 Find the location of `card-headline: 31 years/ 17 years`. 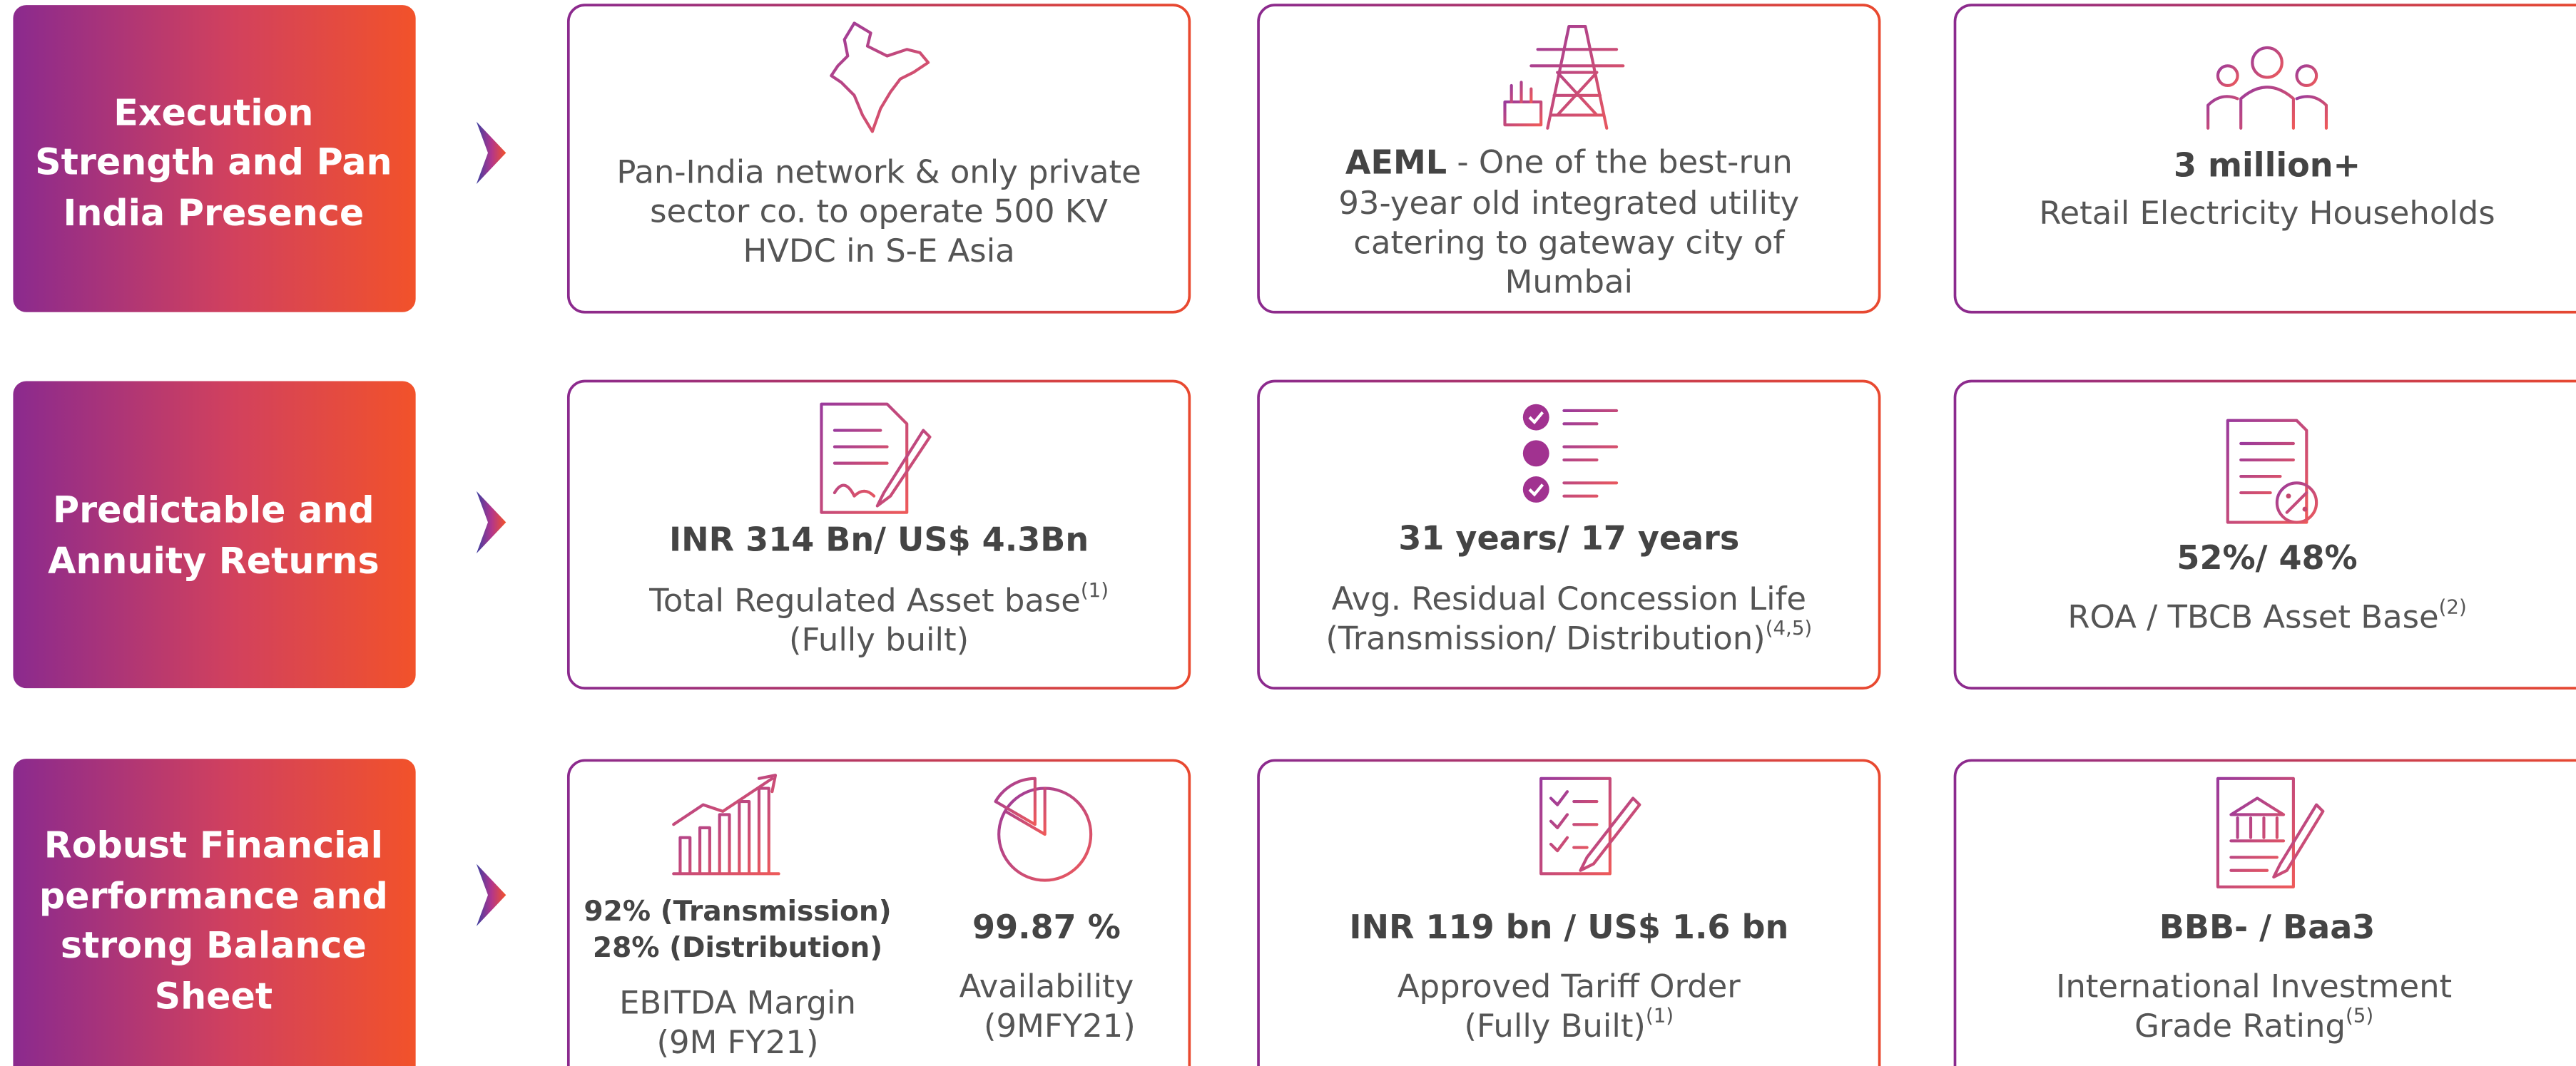

card-headline: 31 years/ 17 years is located at coordinates (1568, 537).